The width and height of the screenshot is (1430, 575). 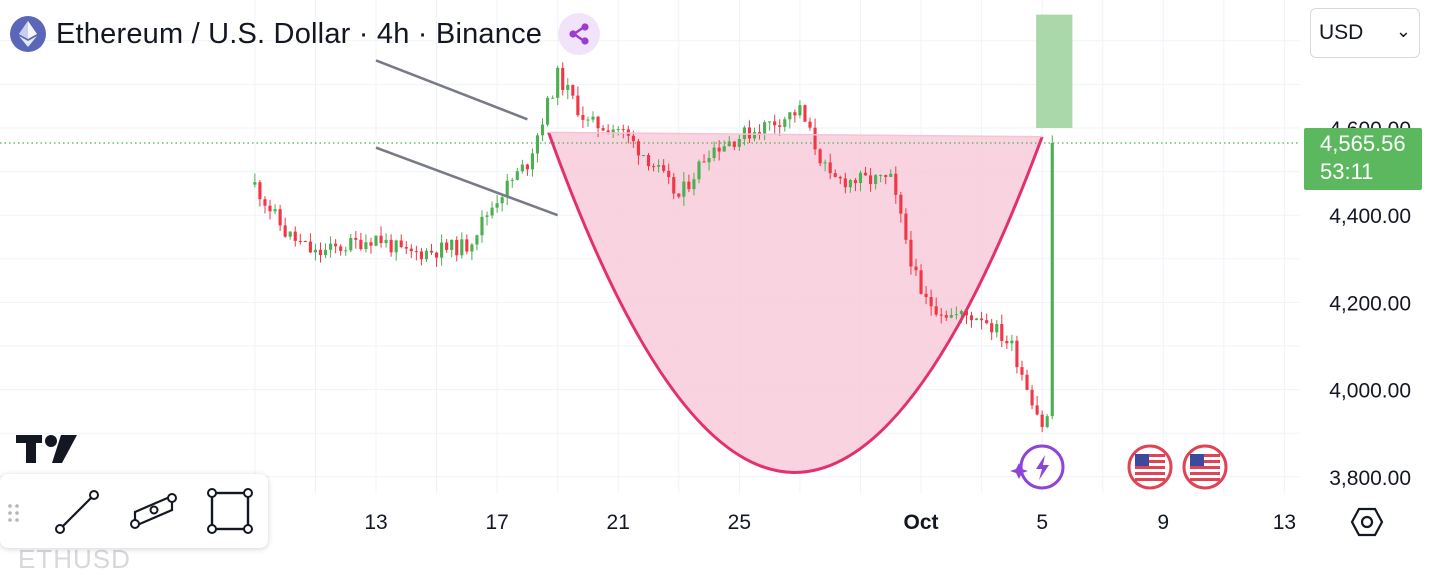 I want to click on time-tick-label: 25, so click(x=739, y=522).